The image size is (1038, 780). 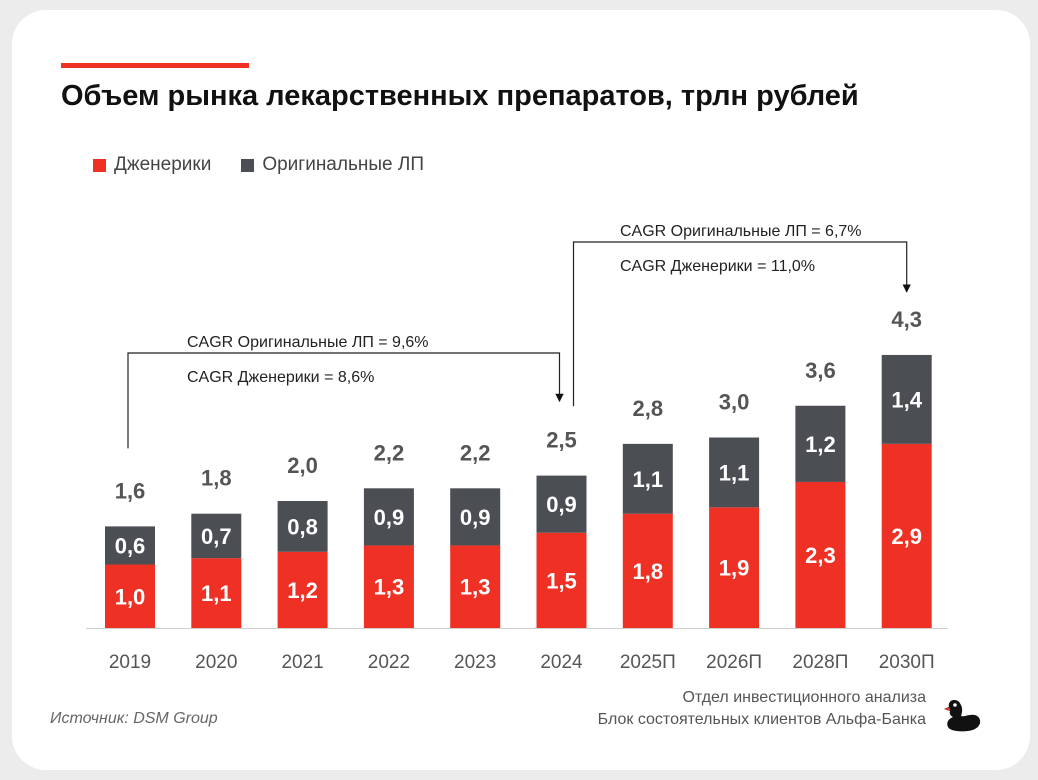 What do you see at coordinates (130, 490) in the screenshot?
I see `bar-total-label: 1,6` at bounding box center [130, 490].